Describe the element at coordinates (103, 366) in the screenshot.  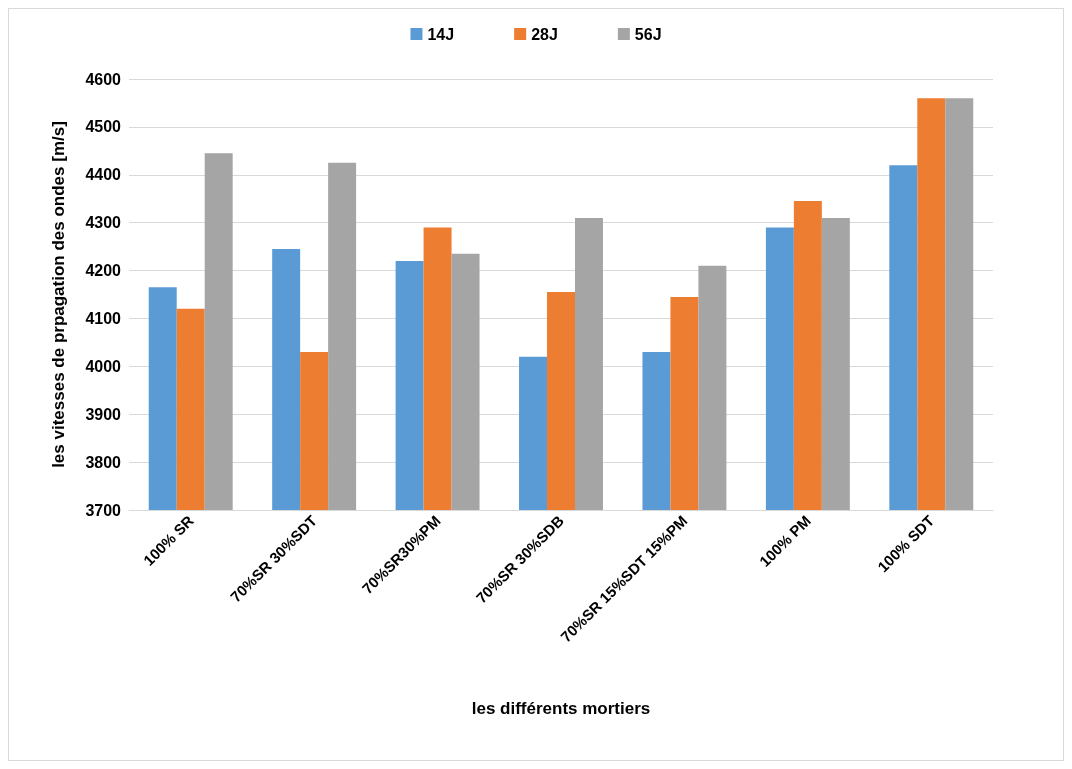
I see `y-tick-label: 4000` at that location.